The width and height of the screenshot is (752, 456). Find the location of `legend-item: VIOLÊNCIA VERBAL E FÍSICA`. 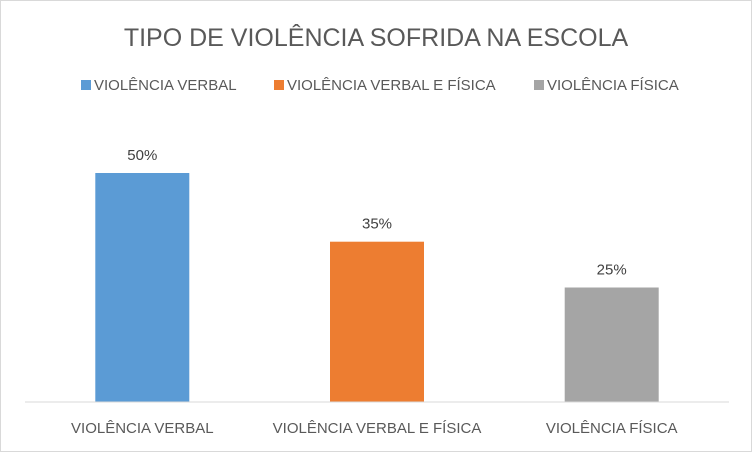

legend-item: VIOLÊNCIA VERBAL E FÍSICA is located at coordinates (385, 85).